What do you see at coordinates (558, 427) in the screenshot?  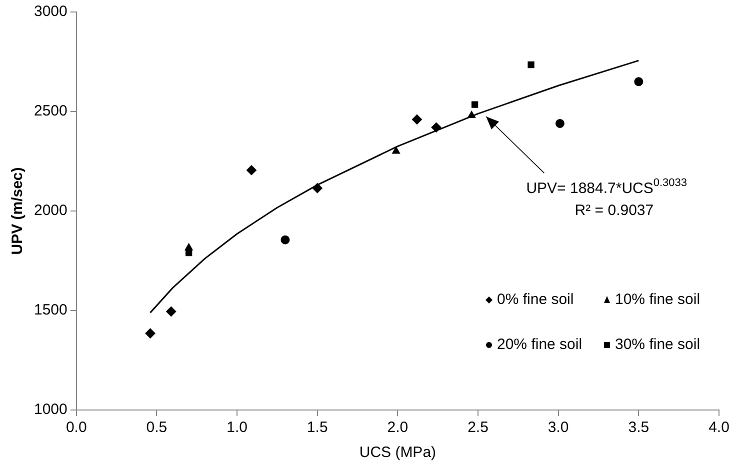 I see `x-tick-label: 3.0` at bounding box center [558, 427].